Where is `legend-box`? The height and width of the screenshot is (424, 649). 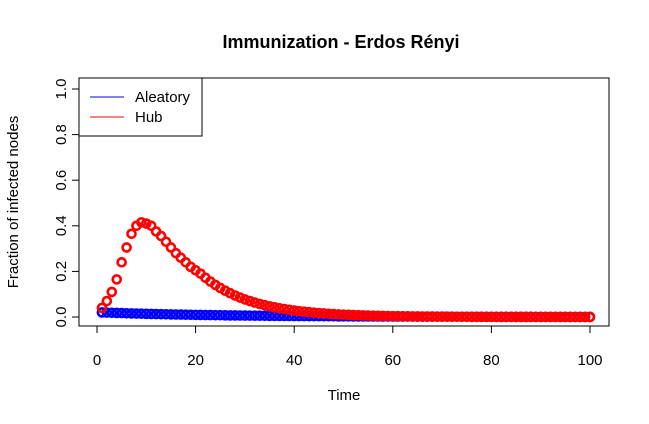 legend-box is located at coordinates (140, 107).